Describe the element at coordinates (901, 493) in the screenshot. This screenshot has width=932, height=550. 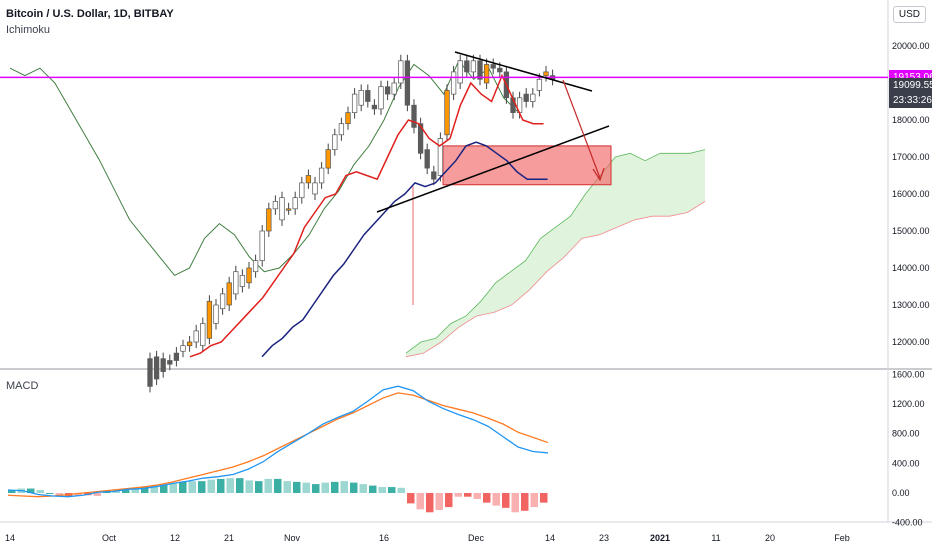
I see `macd-tick-label: 0.00` at that location.